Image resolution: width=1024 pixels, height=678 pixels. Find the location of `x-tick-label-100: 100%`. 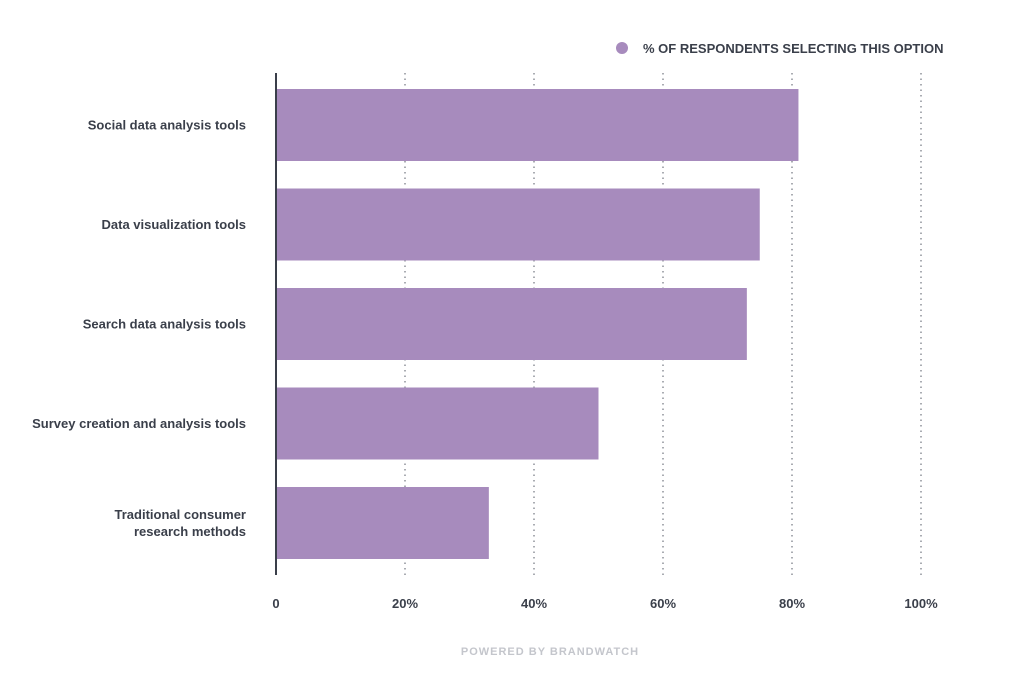

x-tick-label-100: 100% is located at coordinates (921, 603).